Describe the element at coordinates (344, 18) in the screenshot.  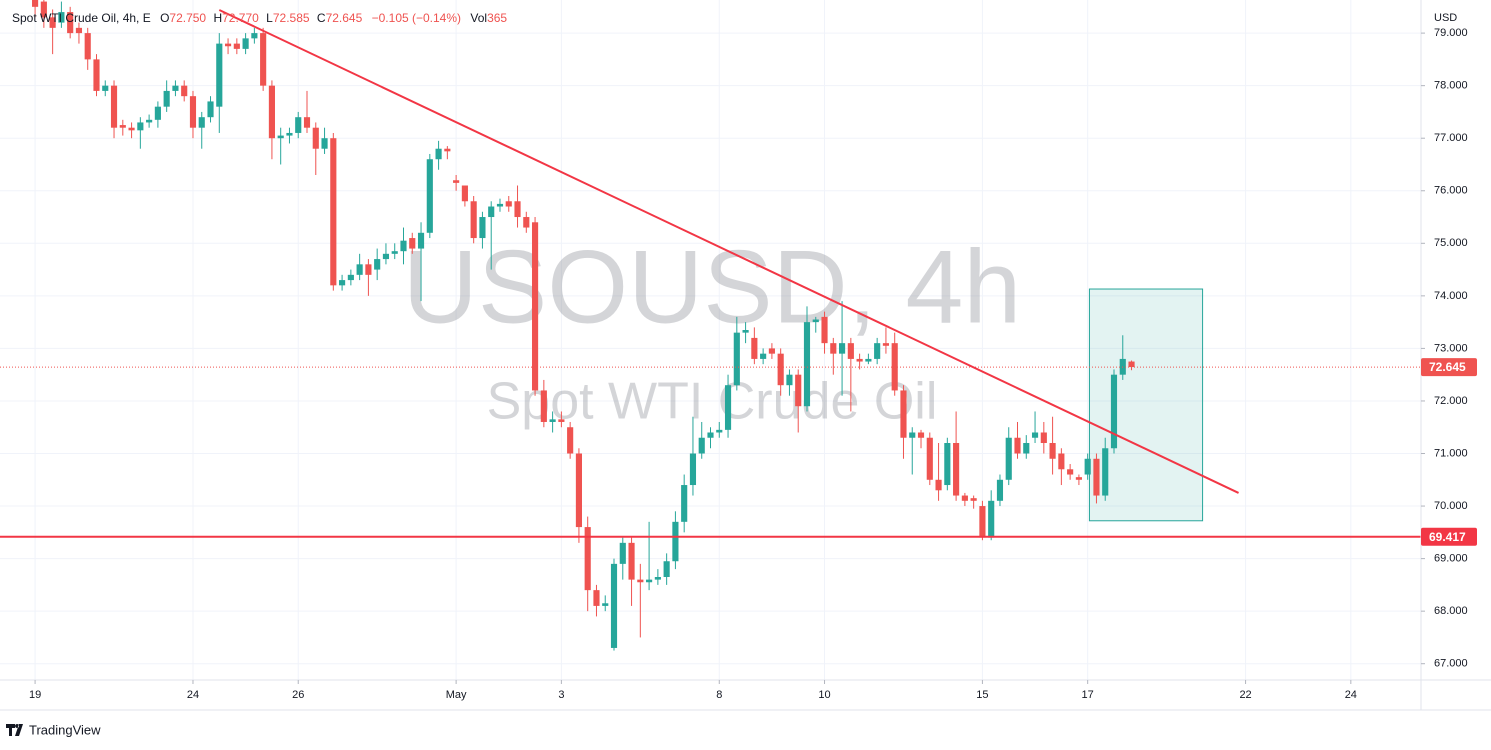
I see `ohlc-value: 72.645` at that location.